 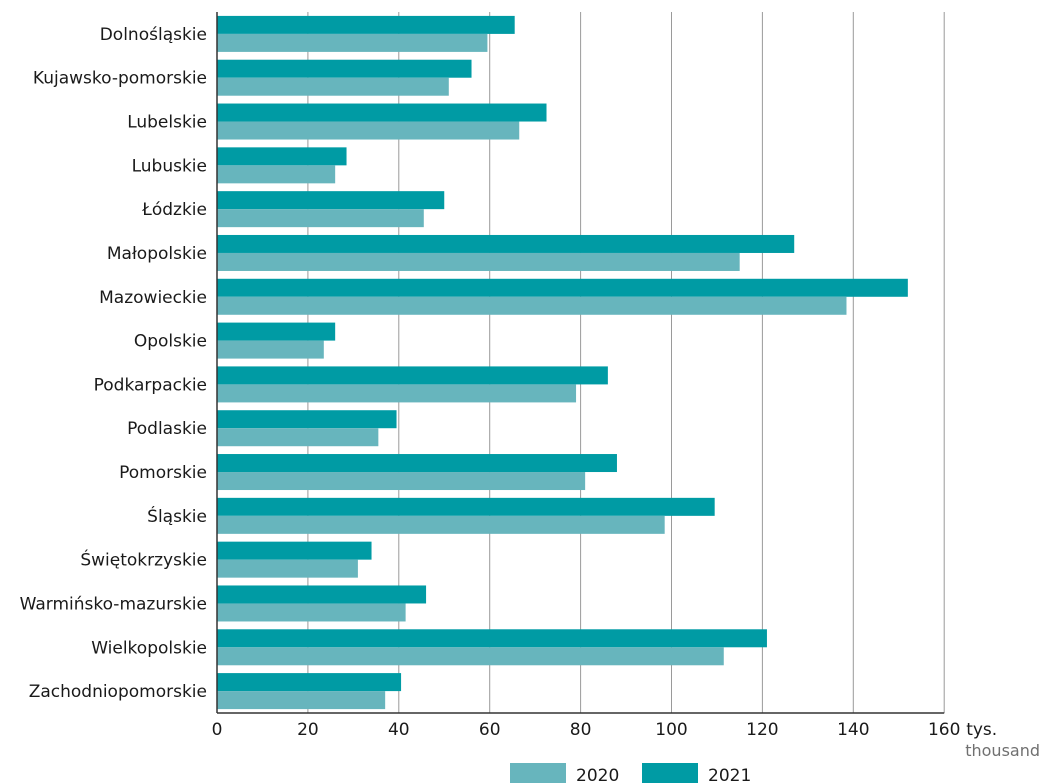 I want to click on legend-swatch-2021, so click(x=670, y=773).